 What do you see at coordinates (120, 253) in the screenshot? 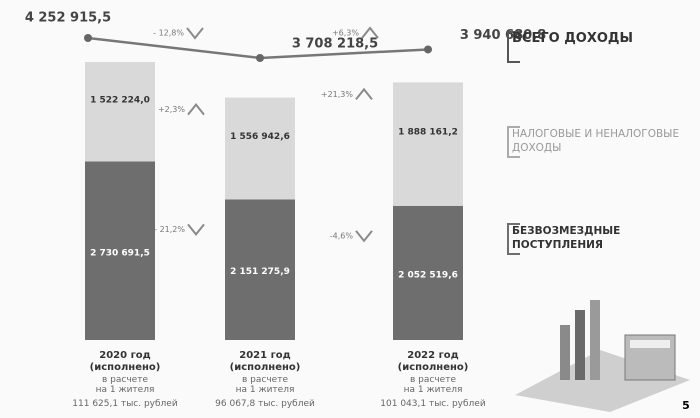
I see `value-label: 2 730 691,5` at bounding box center [120, 253].